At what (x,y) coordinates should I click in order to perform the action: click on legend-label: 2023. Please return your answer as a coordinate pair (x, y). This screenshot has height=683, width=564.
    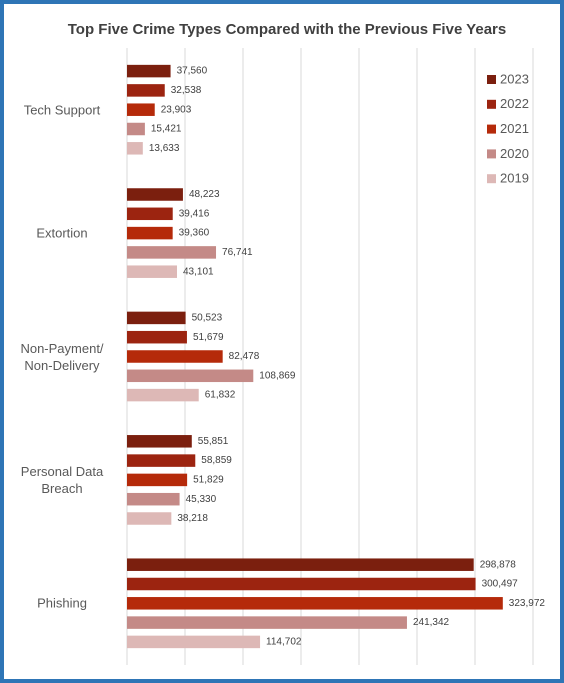
    Looking at the image, I should click on (514, 78).